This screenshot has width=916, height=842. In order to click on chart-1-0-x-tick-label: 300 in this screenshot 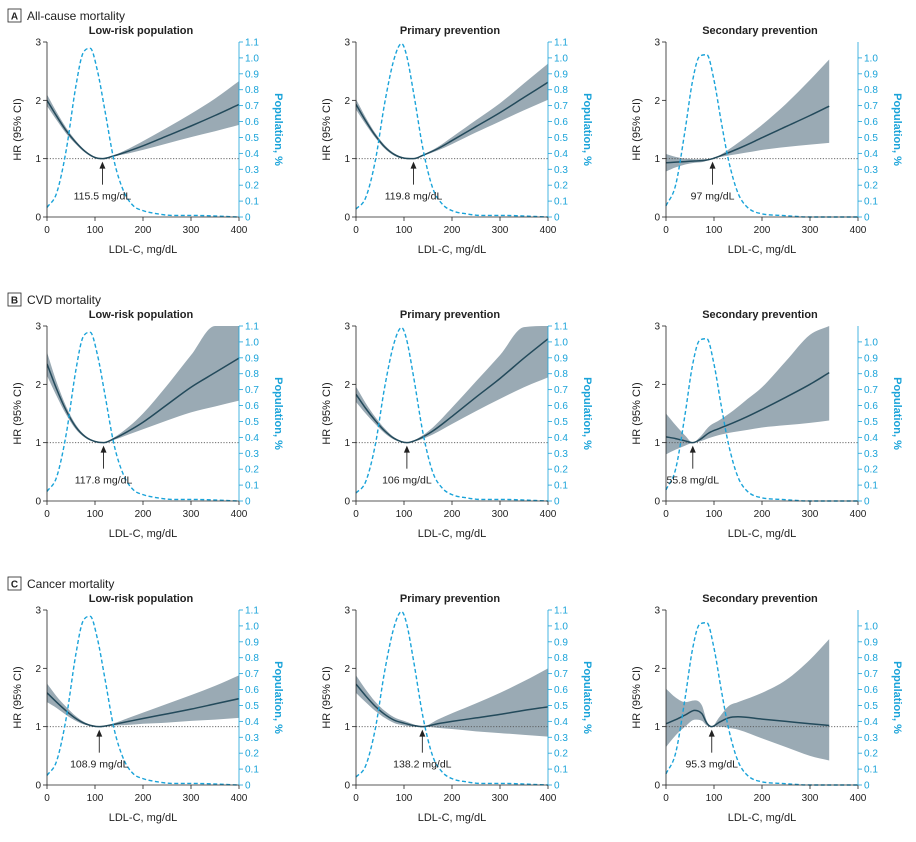, I will do `click(191, 514)`.